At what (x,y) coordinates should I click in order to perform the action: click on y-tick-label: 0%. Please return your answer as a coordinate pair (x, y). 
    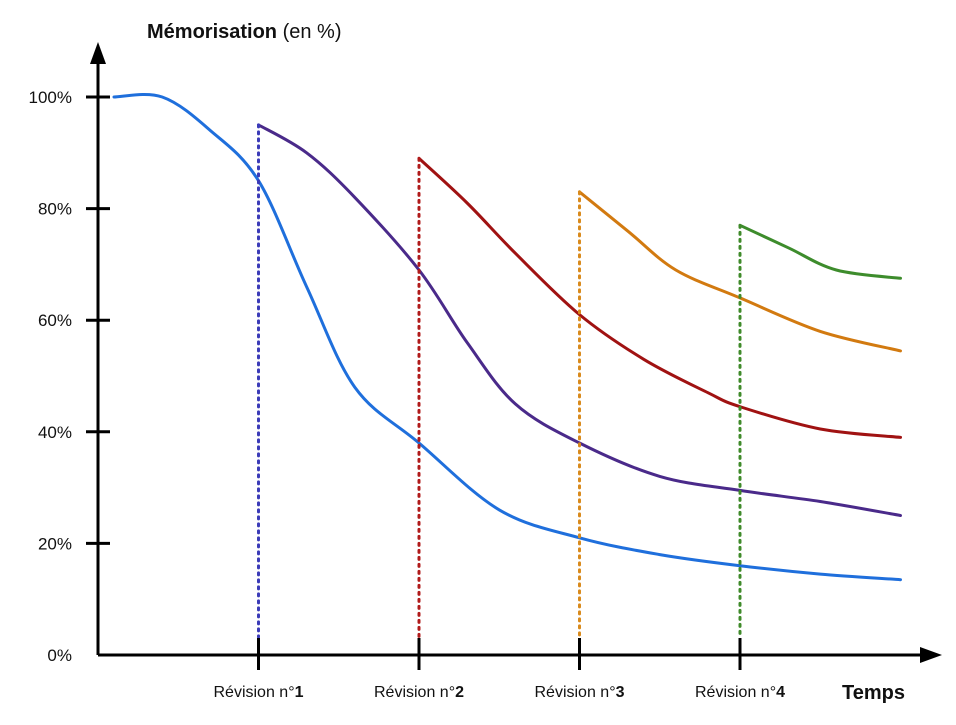
    Looking at the image, I should click on (59, 655).